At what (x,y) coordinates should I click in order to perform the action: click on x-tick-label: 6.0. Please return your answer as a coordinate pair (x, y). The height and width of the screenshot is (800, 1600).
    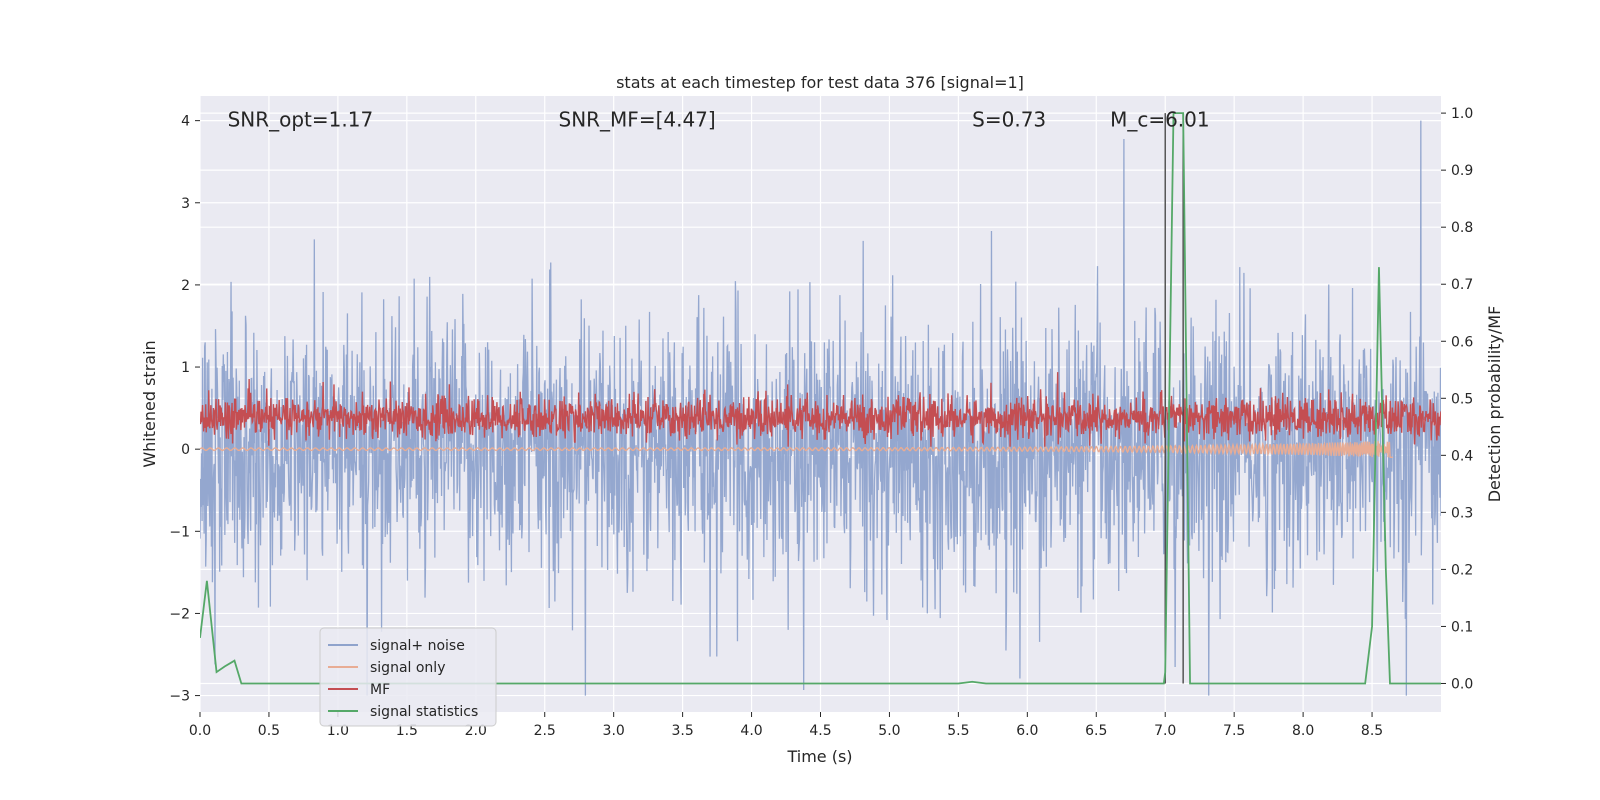
    Looking at the image, I should click on (1027, 731).